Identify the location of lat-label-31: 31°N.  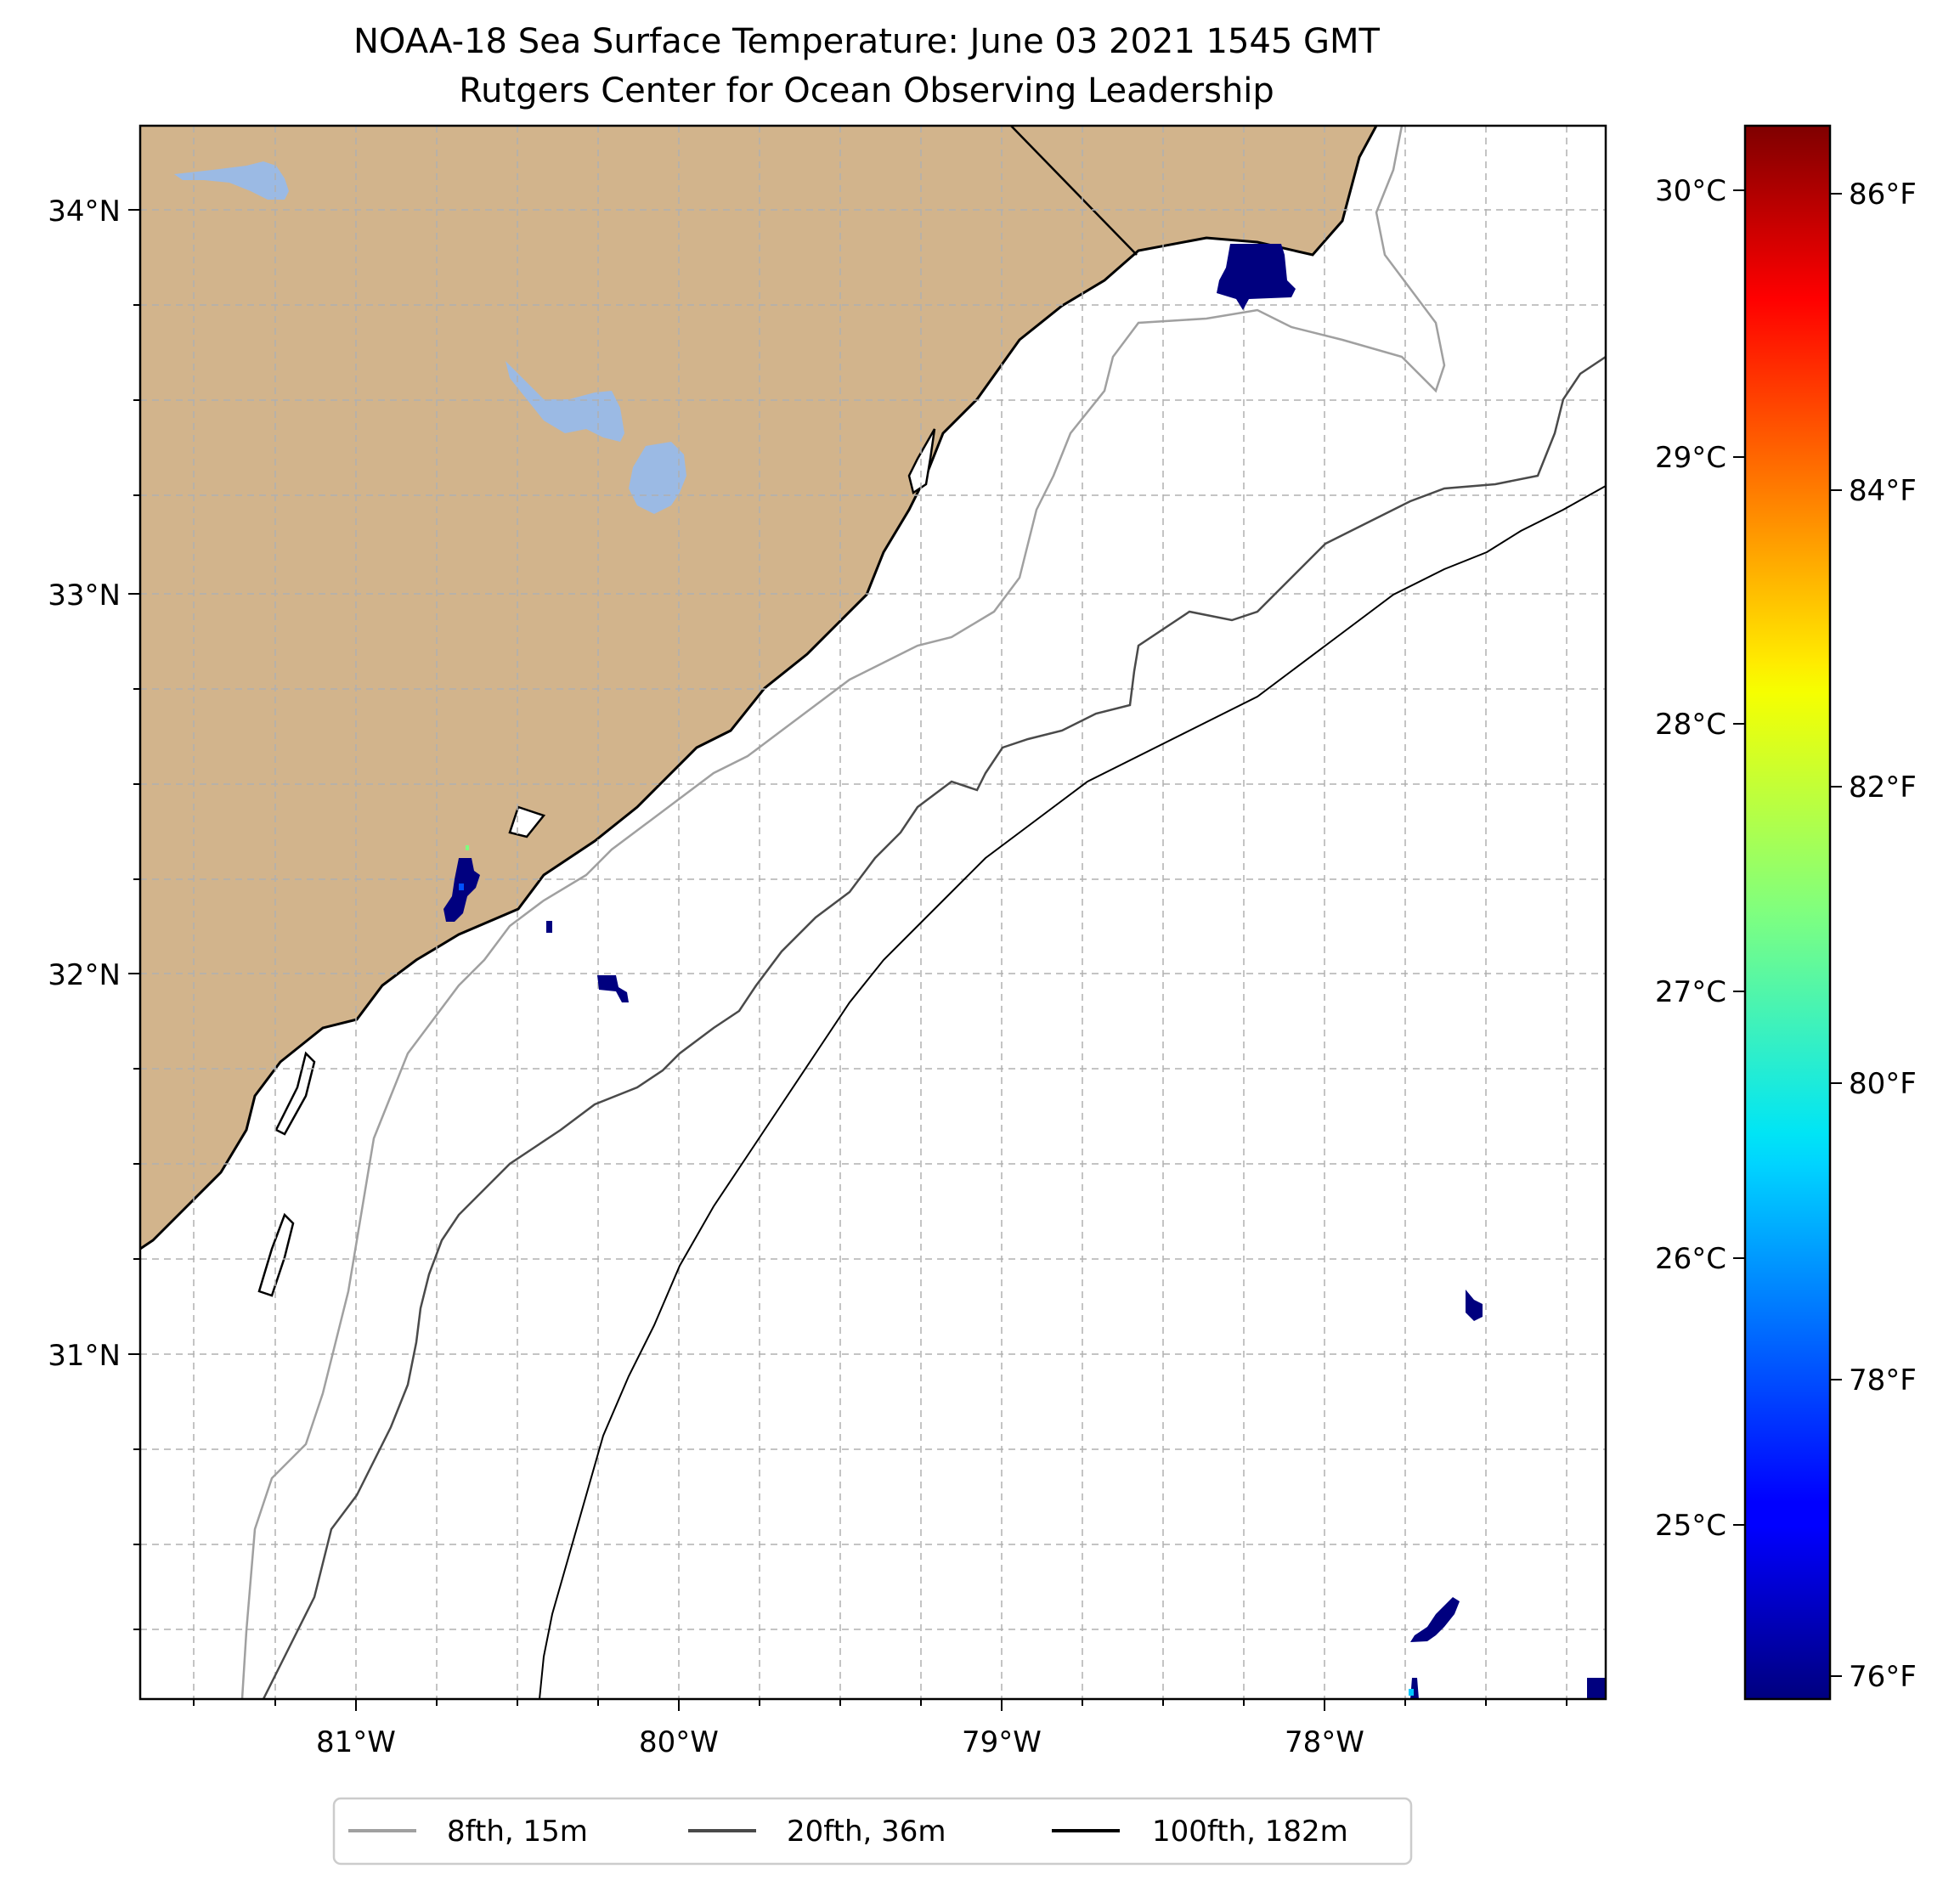
(85, 1356).